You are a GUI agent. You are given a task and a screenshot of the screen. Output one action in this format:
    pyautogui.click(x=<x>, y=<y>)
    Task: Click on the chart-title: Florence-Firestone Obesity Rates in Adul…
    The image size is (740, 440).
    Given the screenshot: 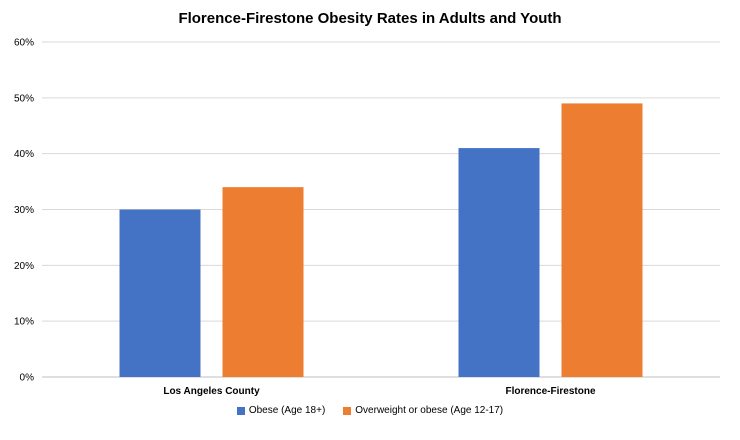 What is the action you would take?
    pyautogui.click(x=370, y=18)
    